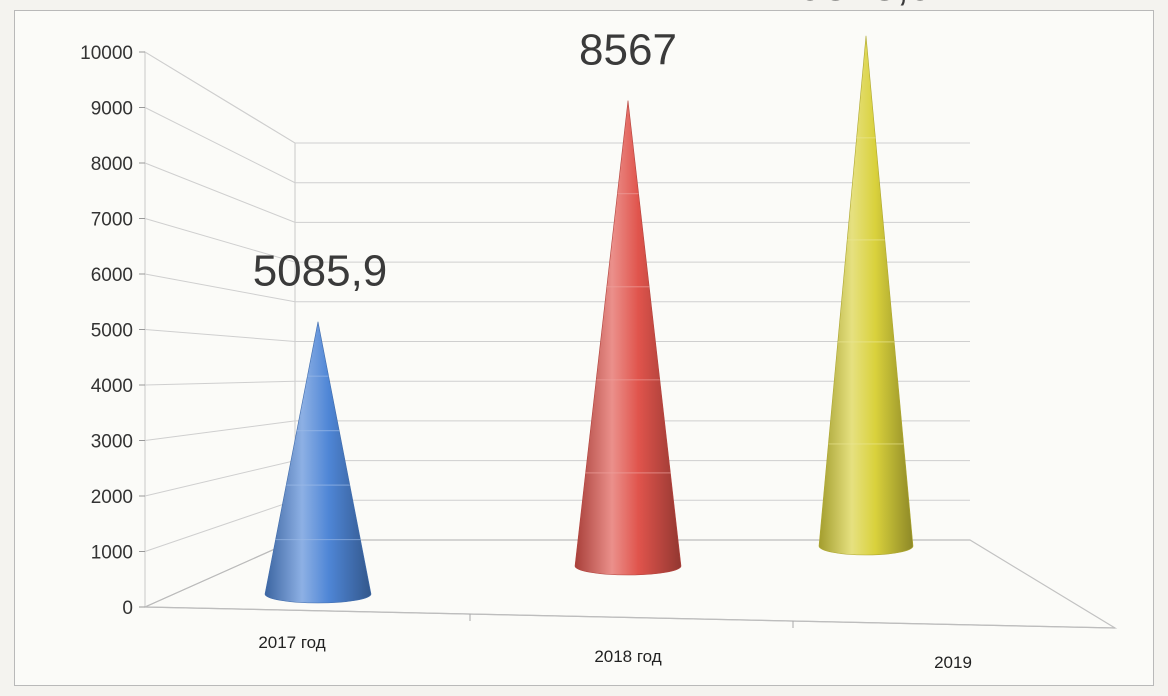 The height and width of the screenshot is (696, 1168). Describe the element at coordinates (112, 164) in the screenshot. I see `y-tick-label: 8000` at that location.